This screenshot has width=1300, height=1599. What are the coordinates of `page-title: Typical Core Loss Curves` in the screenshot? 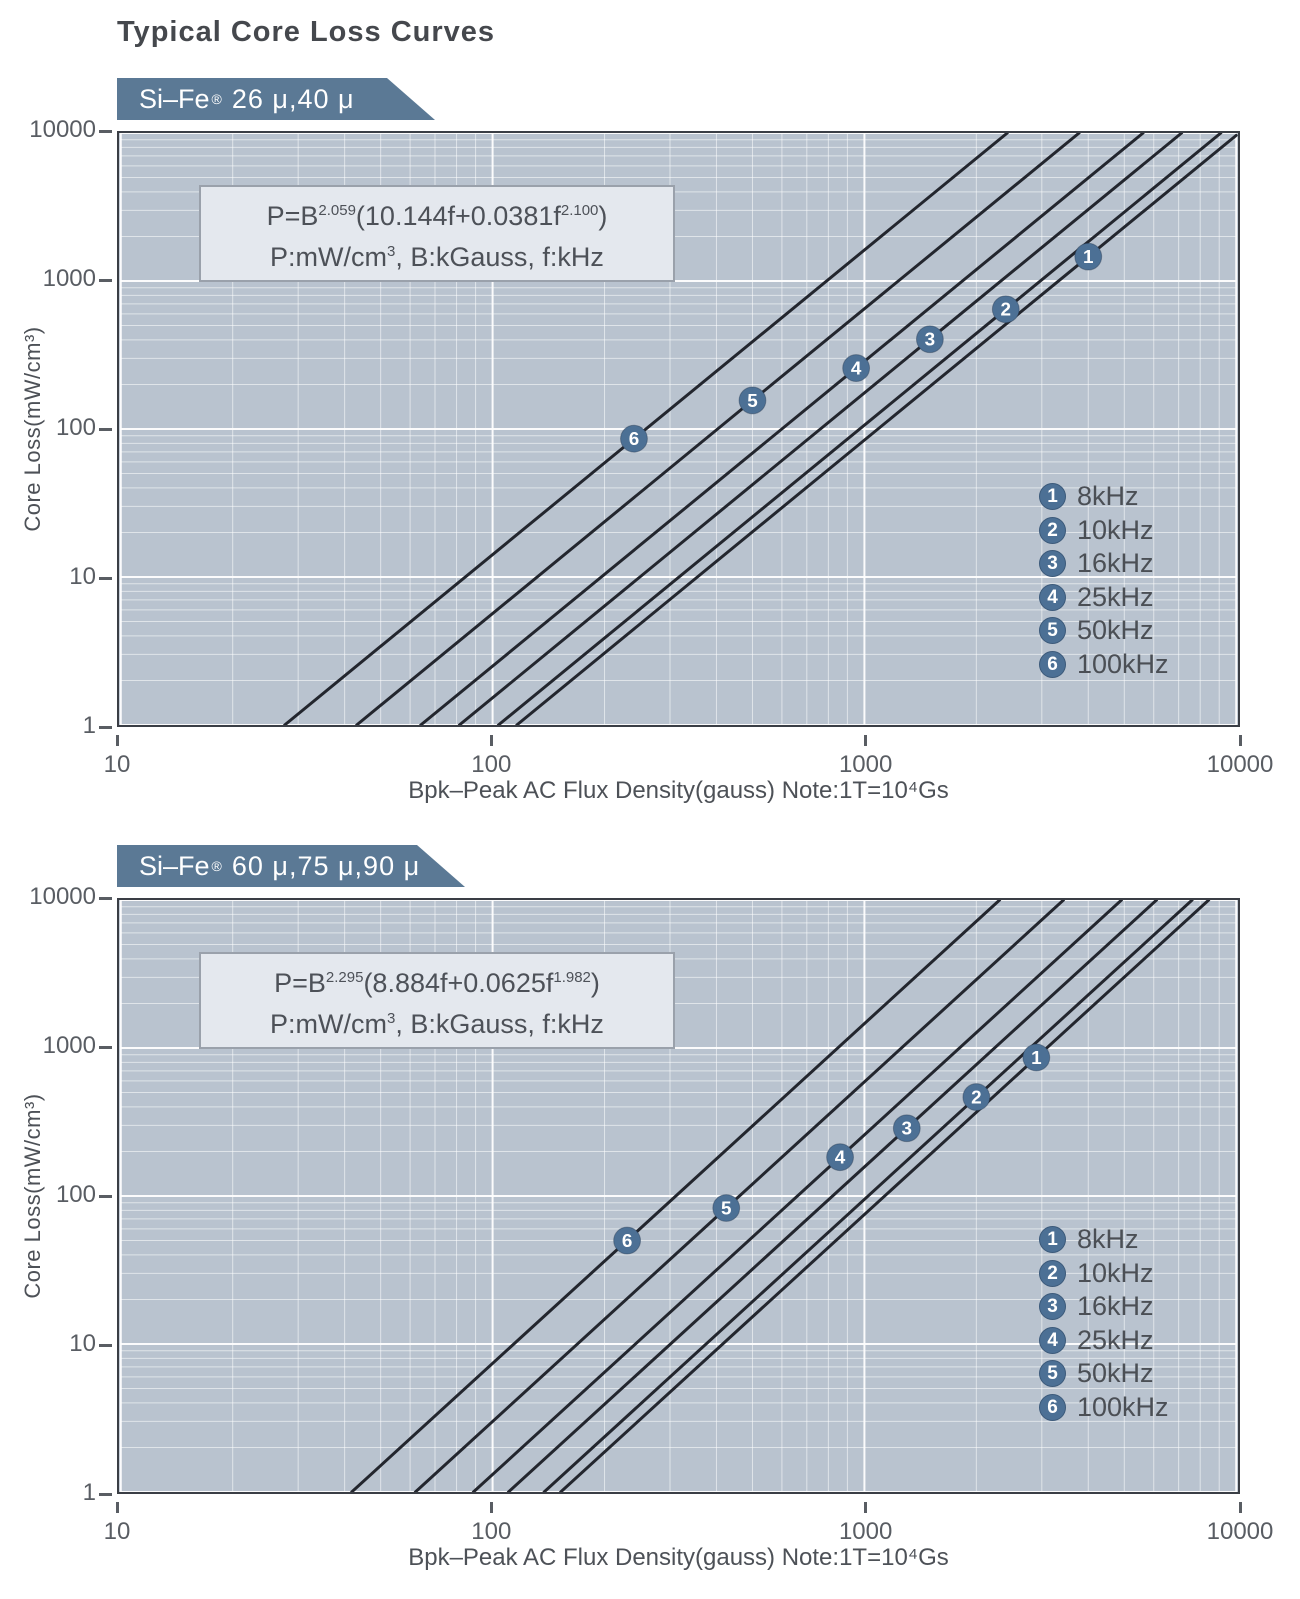 It's located at (306, 32).